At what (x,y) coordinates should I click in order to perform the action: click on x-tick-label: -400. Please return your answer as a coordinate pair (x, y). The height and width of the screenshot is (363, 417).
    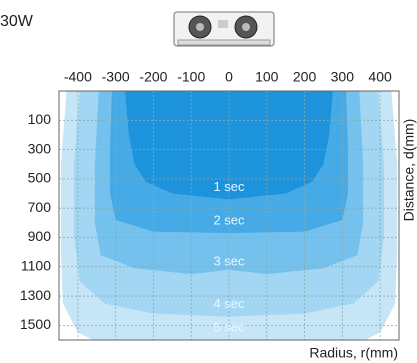
    Looking at the image, I should click on (78, 77).